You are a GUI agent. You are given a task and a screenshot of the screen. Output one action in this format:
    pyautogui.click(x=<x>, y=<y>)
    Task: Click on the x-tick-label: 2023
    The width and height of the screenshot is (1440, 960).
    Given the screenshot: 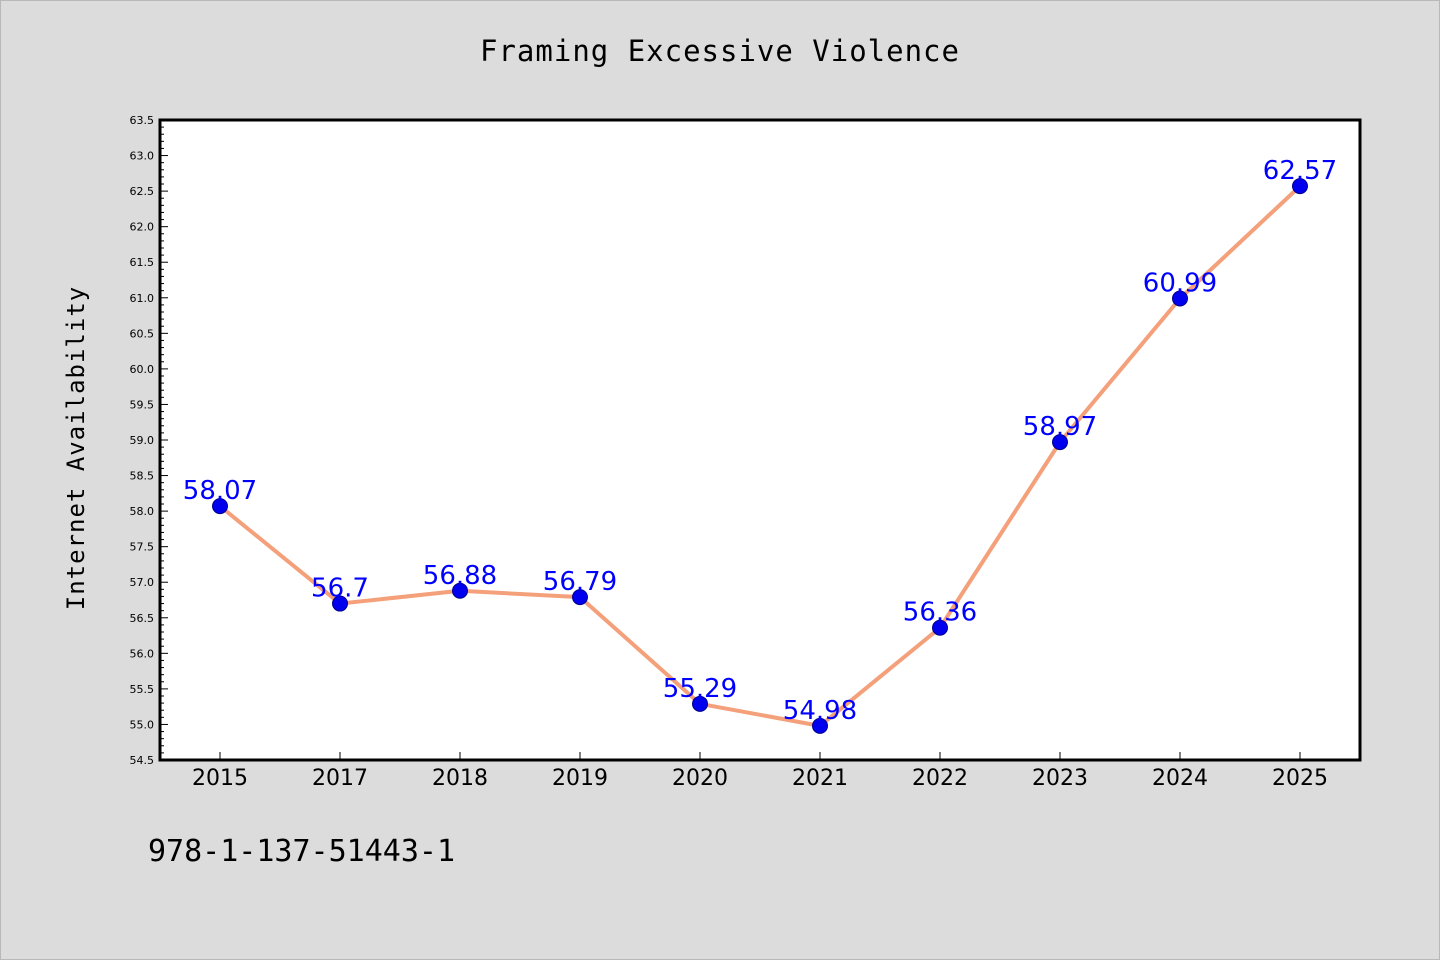 What is the action you would take?
    pyautogui.click(x=1060, y=778)
    